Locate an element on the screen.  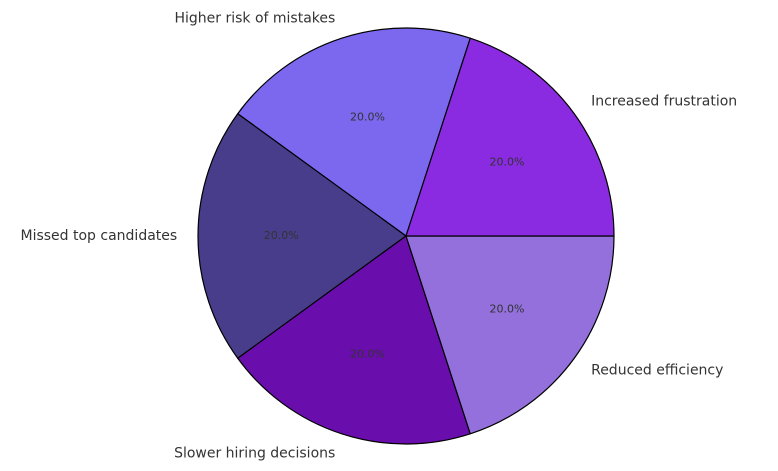
slice-category-label: Slower hiring decisions is located at coordinates (254, 454).